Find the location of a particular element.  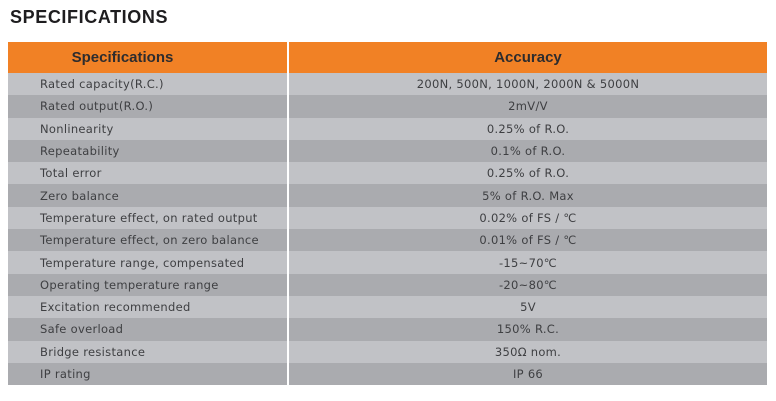

spec-label: Excitation recommended is located at coordinates (148, 307).